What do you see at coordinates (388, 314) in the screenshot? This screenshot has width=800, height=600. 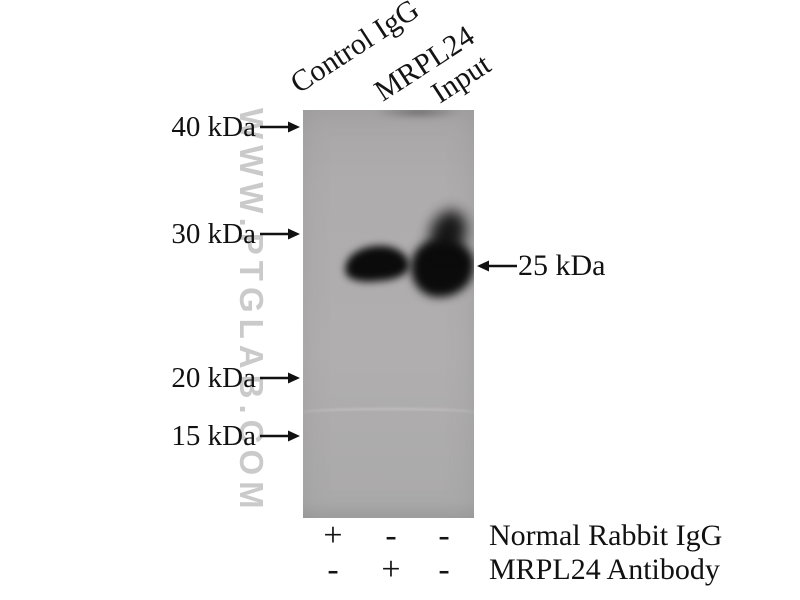 I see `blot-membrane` at bounding box center [388, 314].